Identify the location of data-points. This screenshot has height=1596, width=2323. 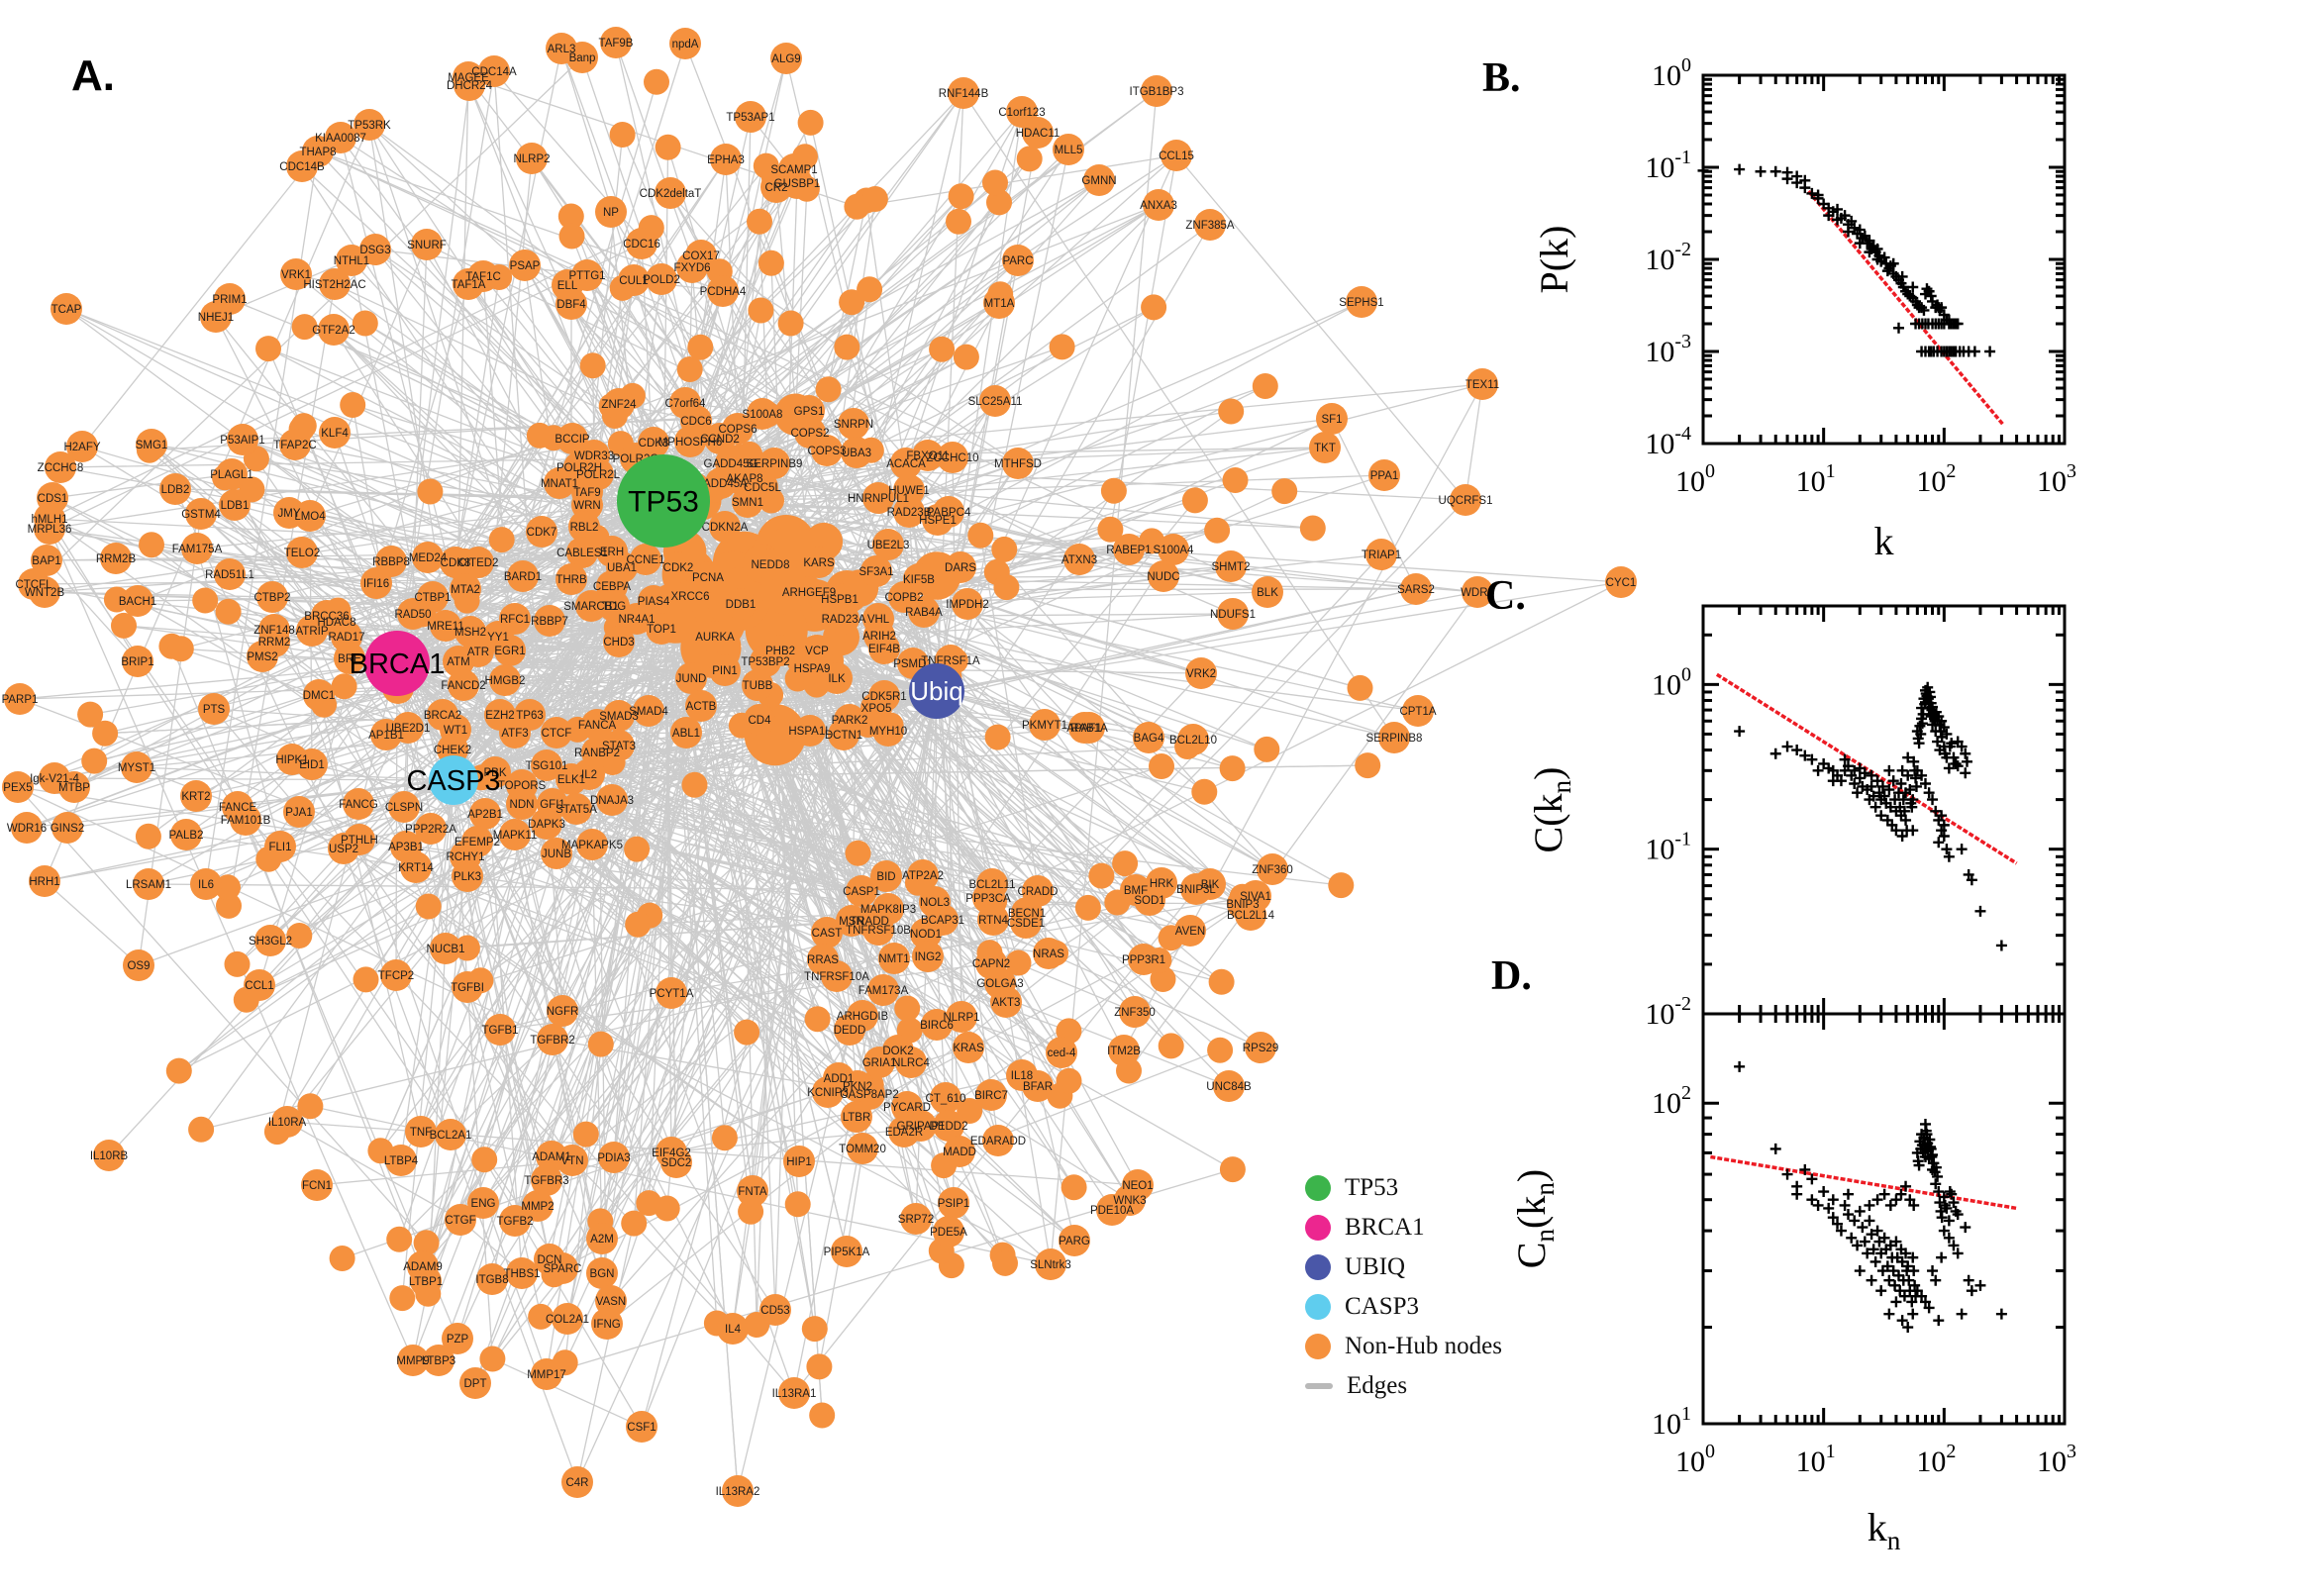
(1847, 260).